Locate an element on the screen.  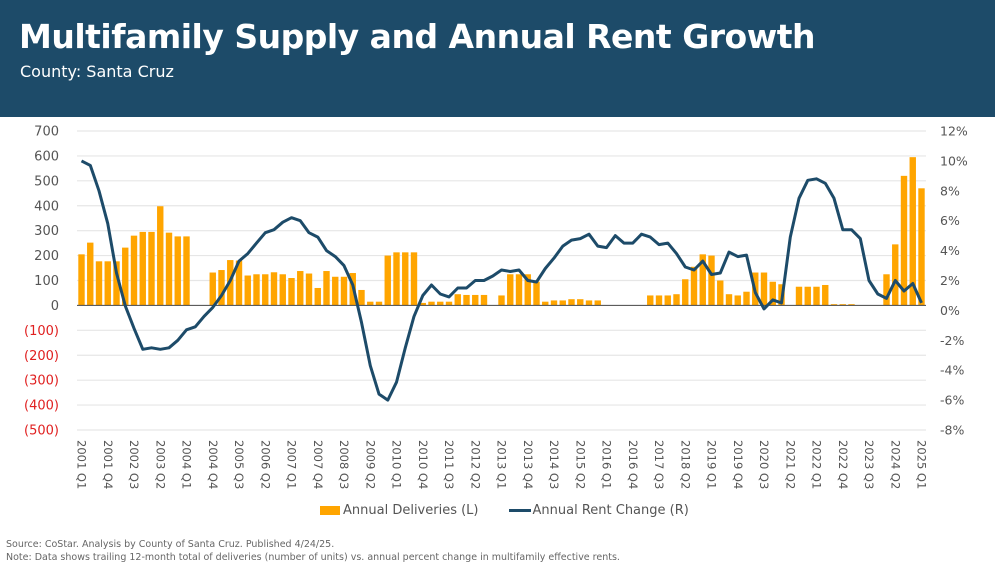
x-tick-label: 2014 Q3 is located at coordinates (554, 464).